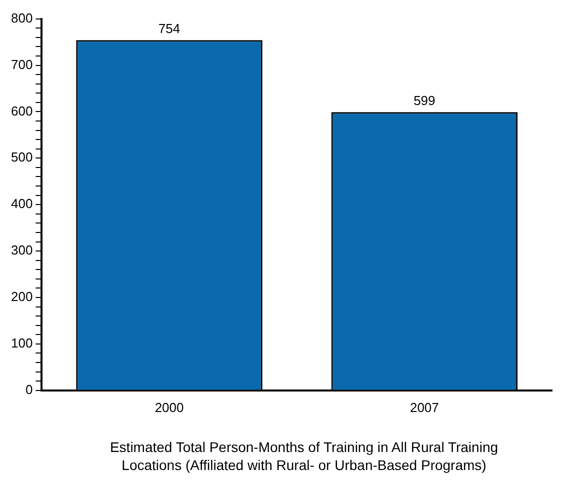  I want to click on y-tick-label: 200, so click(21, 296).